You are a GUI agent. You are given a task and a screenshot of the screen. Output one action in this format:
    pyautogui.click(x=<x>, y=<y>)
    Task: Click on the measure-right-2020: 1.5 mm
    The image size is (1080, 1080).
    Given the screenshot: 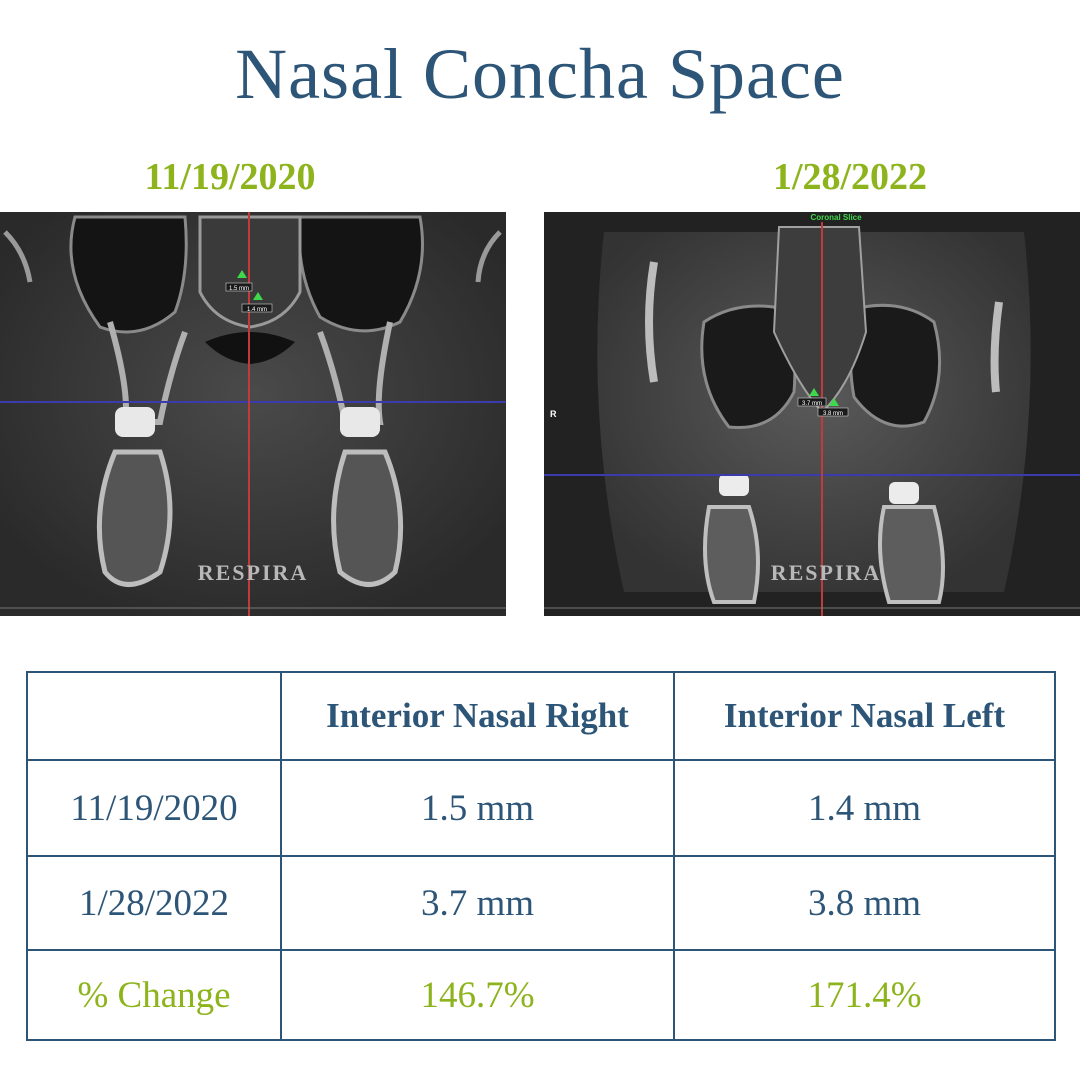 What is the action you would take?
    pyautogui.click(x=239, y=289)
    